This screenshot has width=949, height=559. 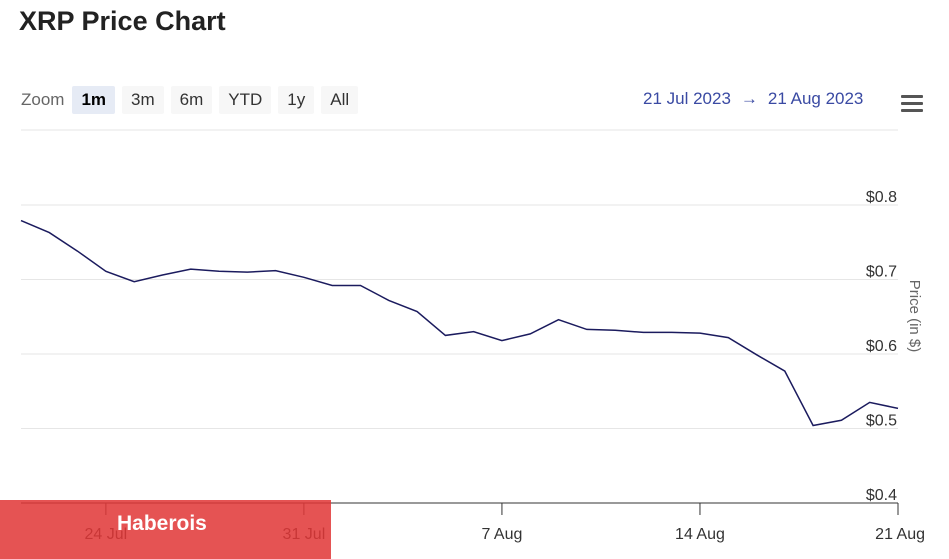 I want to click on watermark-text: Haberois, so click(x=162, y=523).